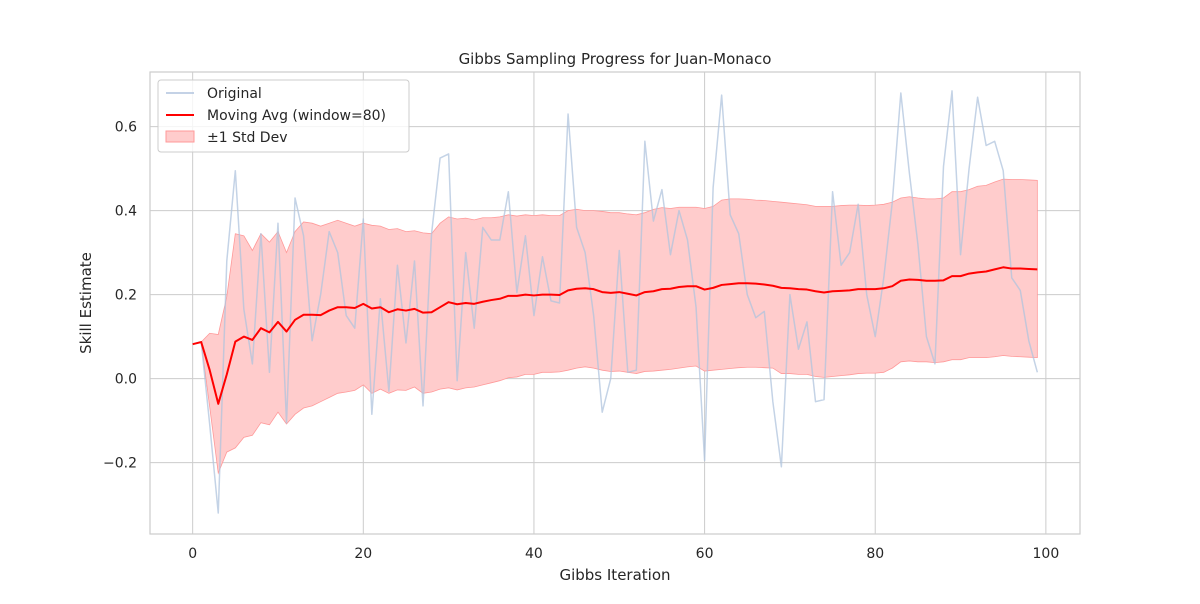 This screenshot has height=604, width=1200. I want to click on y-tick-labels: −0.2 0.0 0.2 0.4 0.6, so click(120, 296).